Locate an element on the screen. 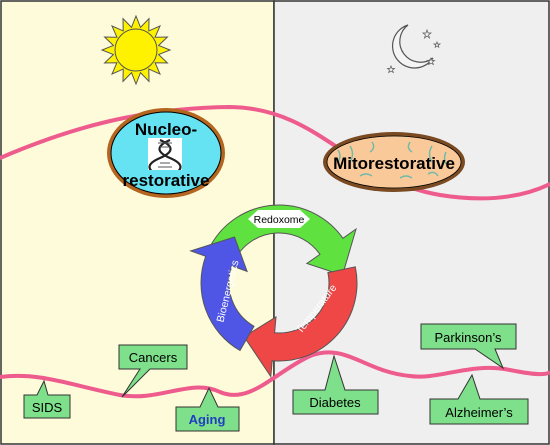  temperature-arrow is located at coordinates (300, 322).